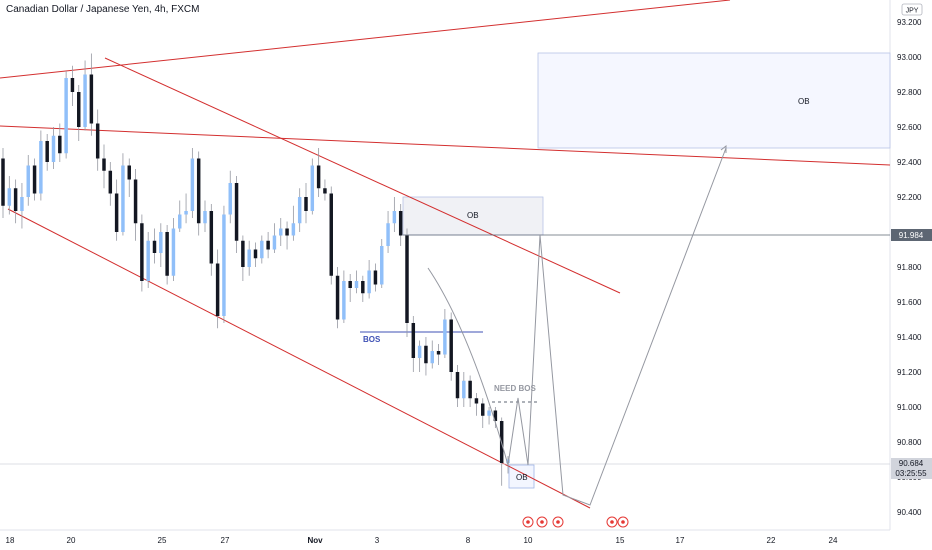  What do you see at coordinates (909, 512) in the screenshot?
I see `price-tick-label: 90.400` at bounding box center [909, 512].